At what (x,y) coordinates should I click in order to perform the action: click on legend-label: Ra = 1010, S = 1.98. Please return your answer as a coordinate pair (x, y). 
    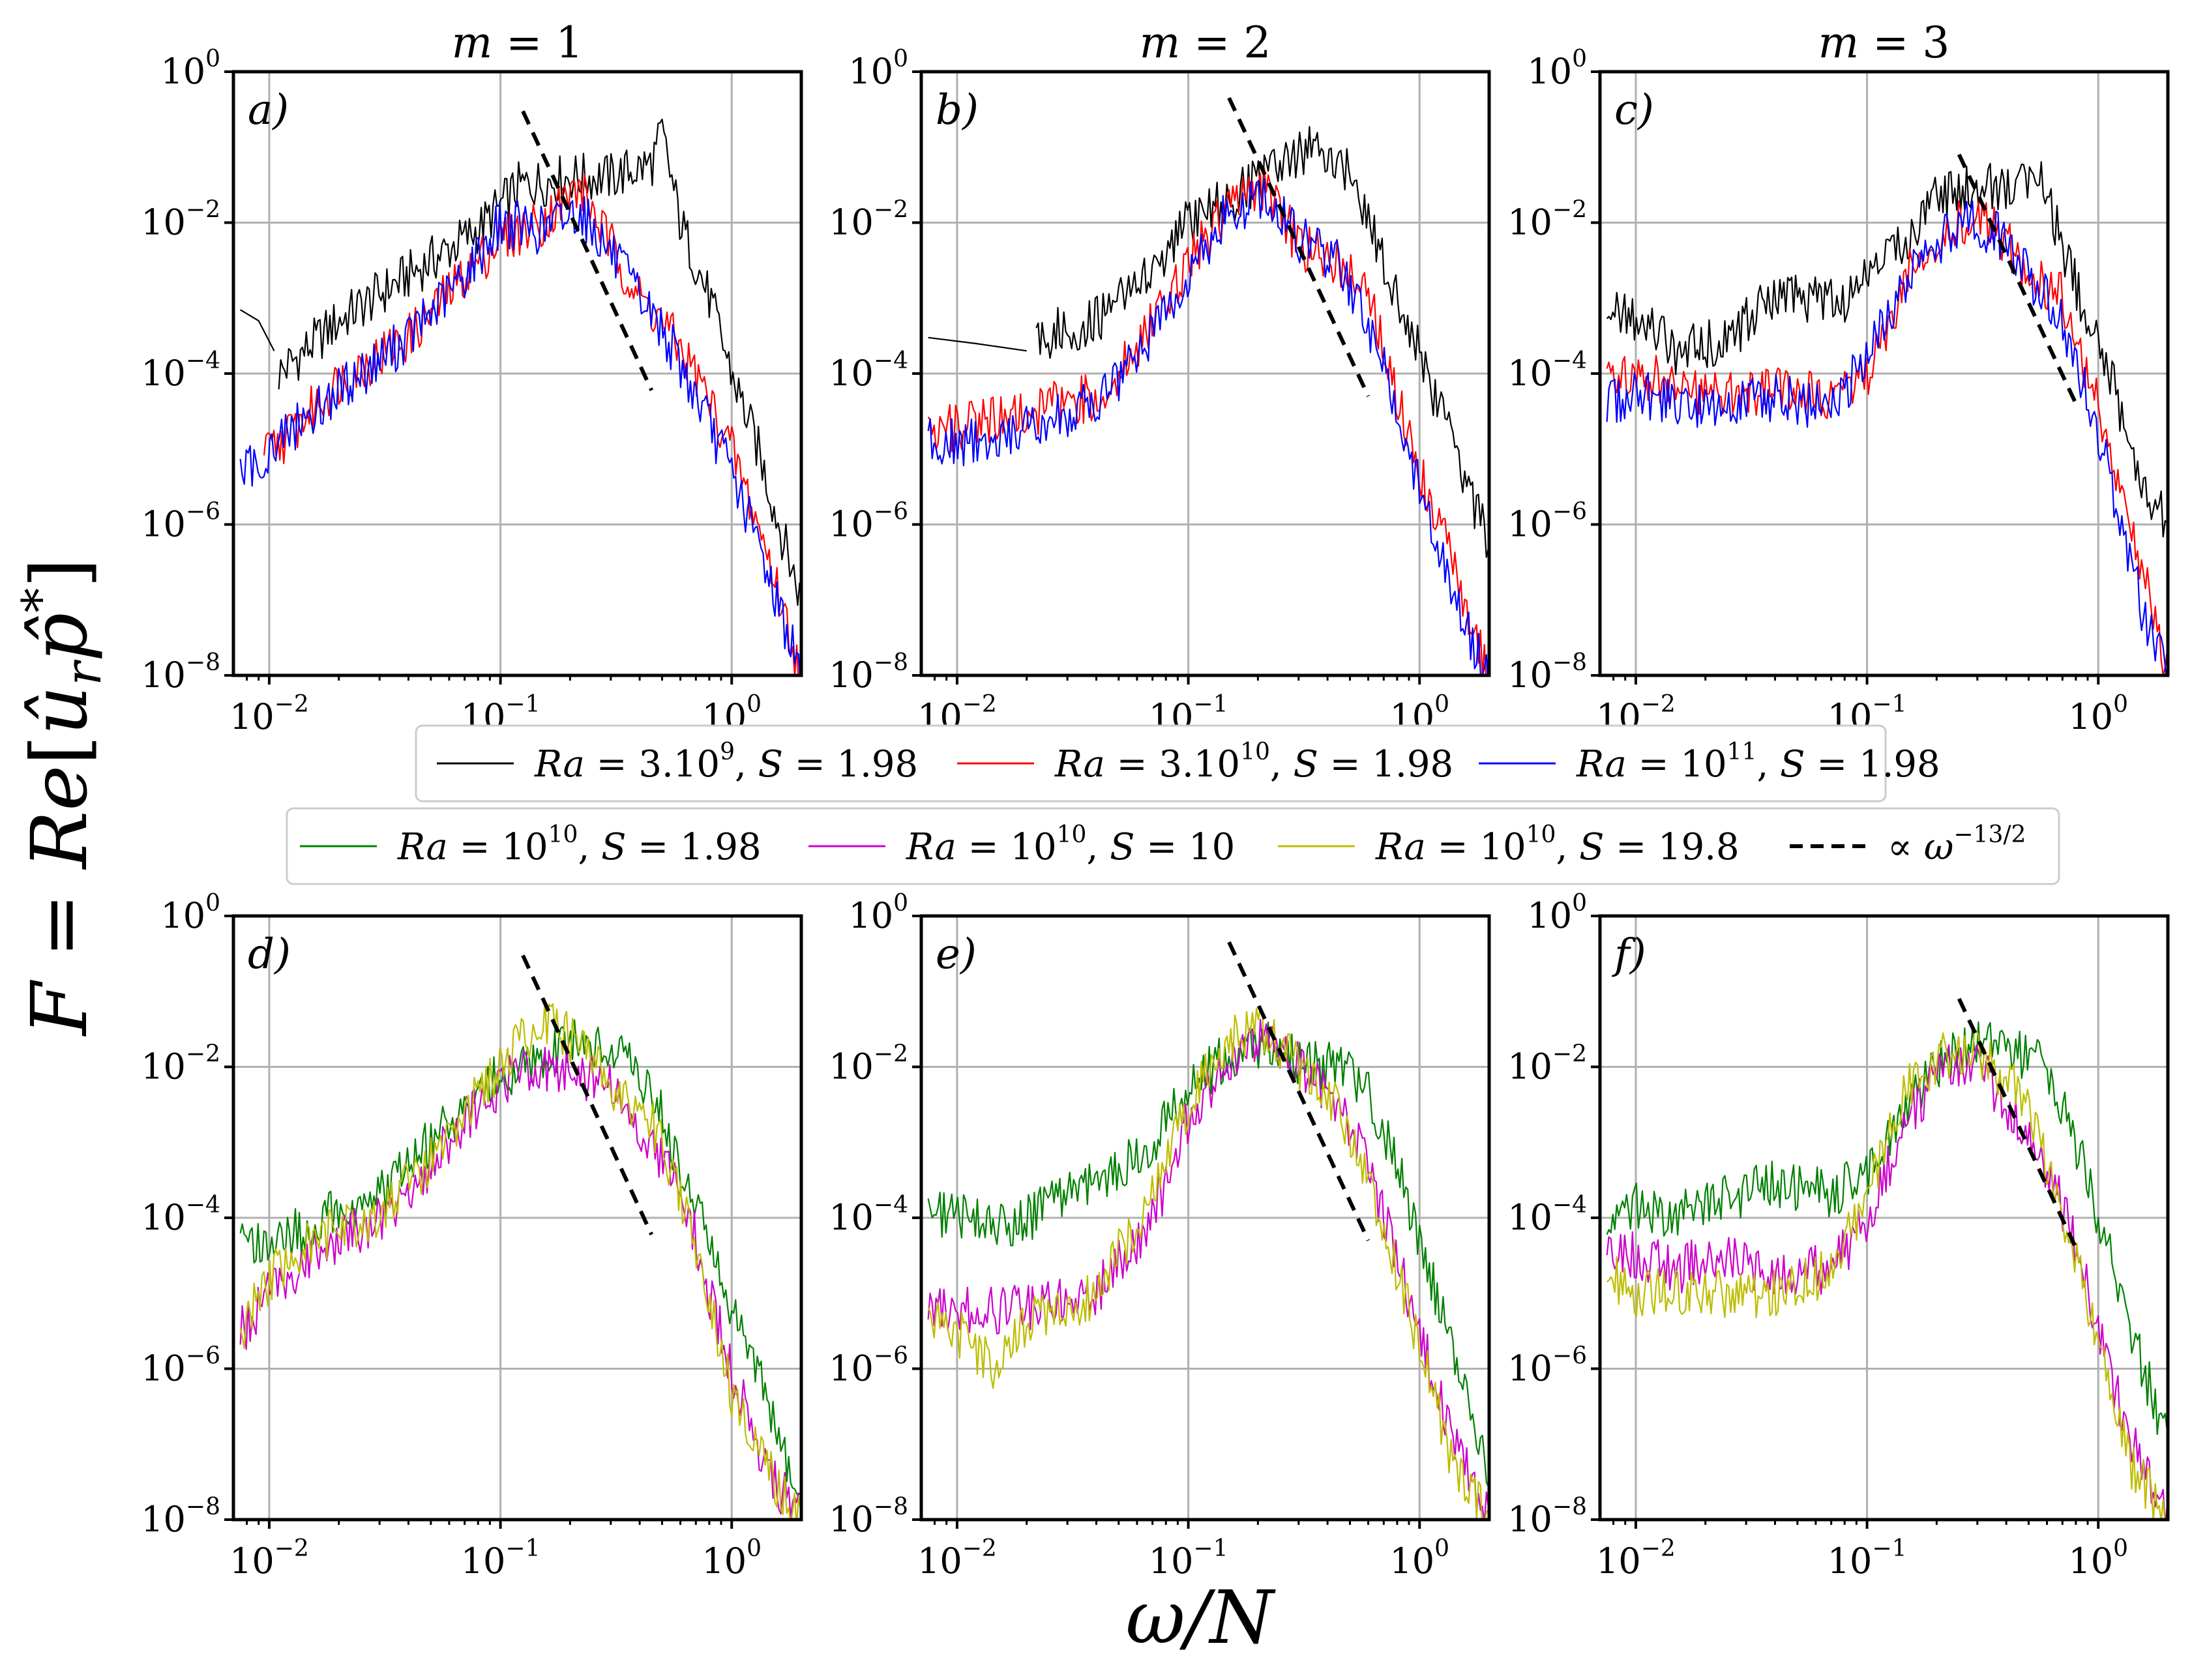
    Looking at the image, I should click on (579, 844).